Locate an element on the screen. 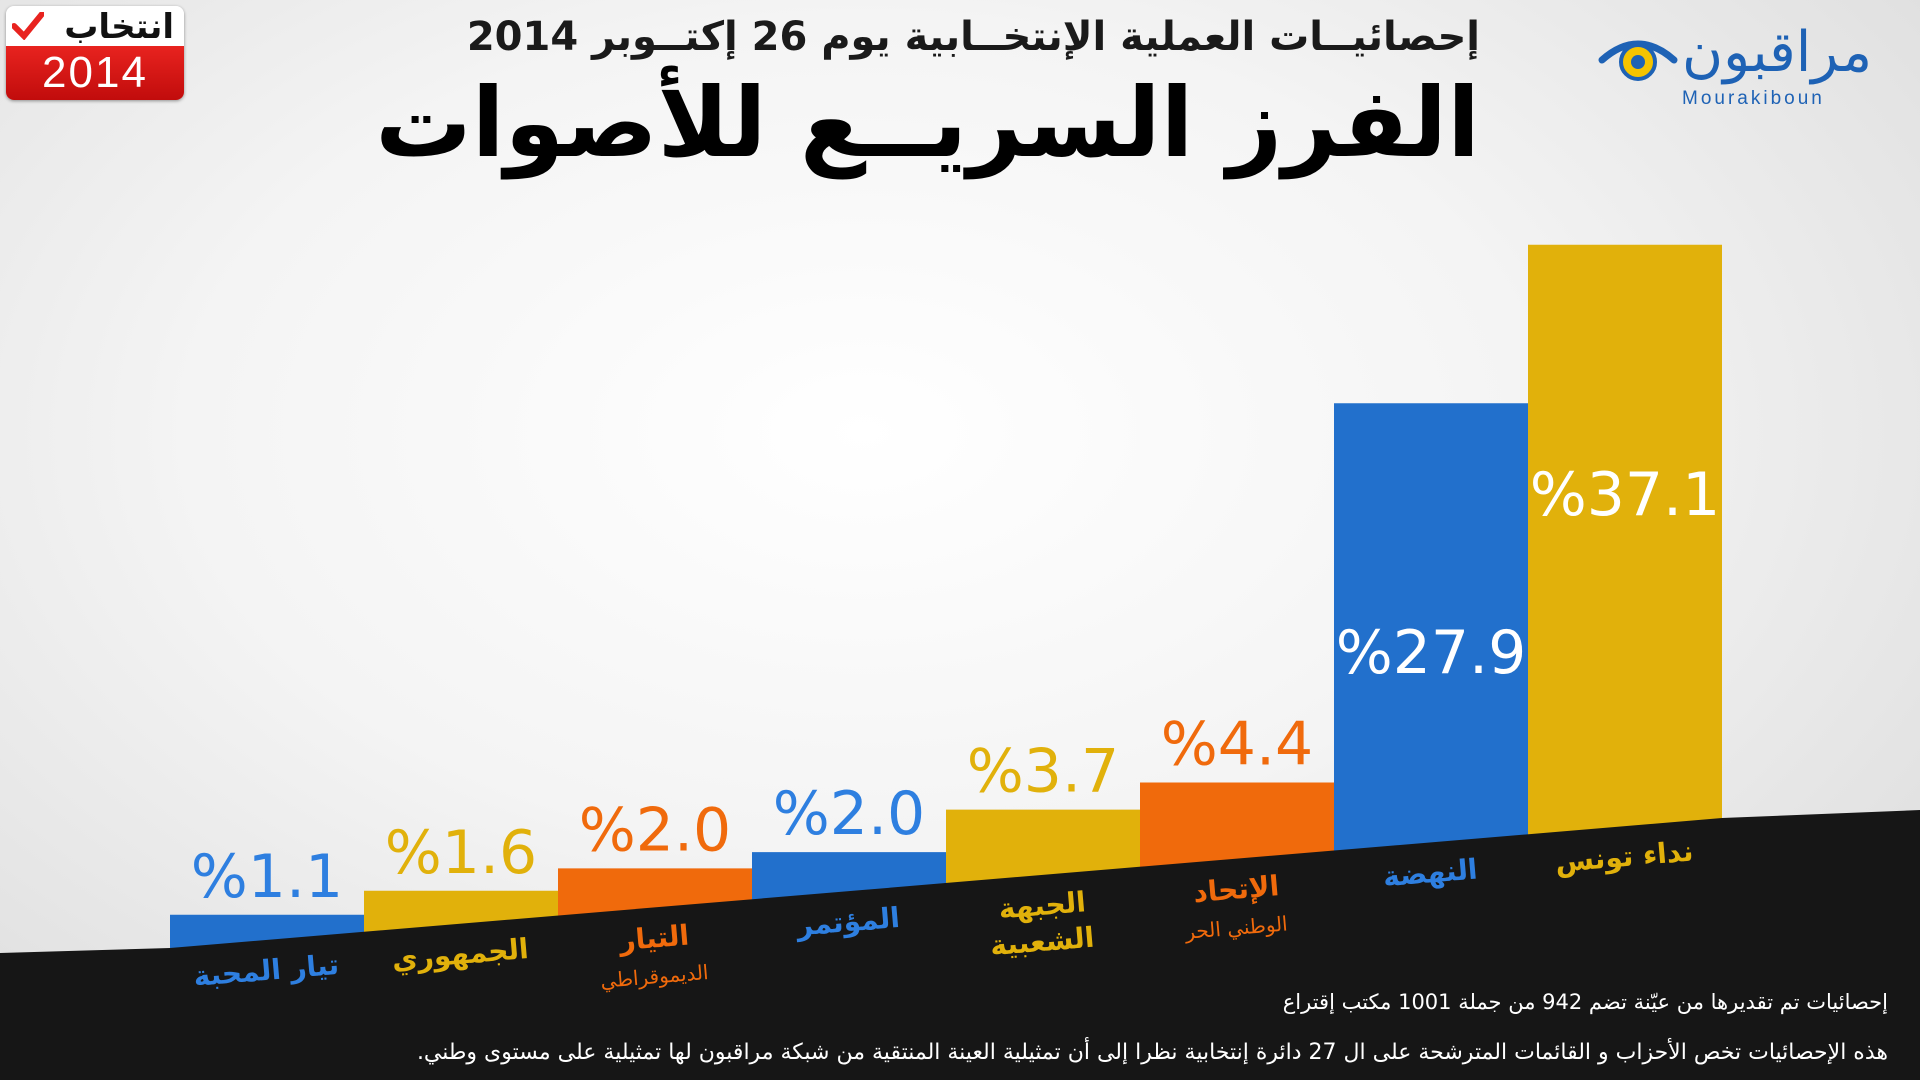  value-label-6: %27.9 is located at coordinates (1431, 653).